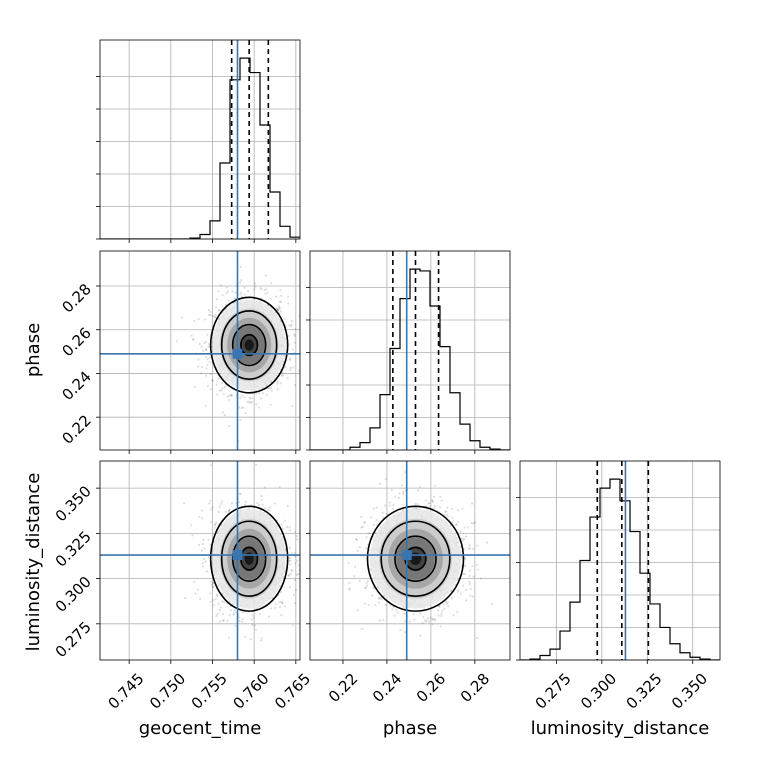 The height and width of the screenshot is (760, 760). Describe the element at coordinates (415, 558) in the screenshot. I see `contour-line` at that location.